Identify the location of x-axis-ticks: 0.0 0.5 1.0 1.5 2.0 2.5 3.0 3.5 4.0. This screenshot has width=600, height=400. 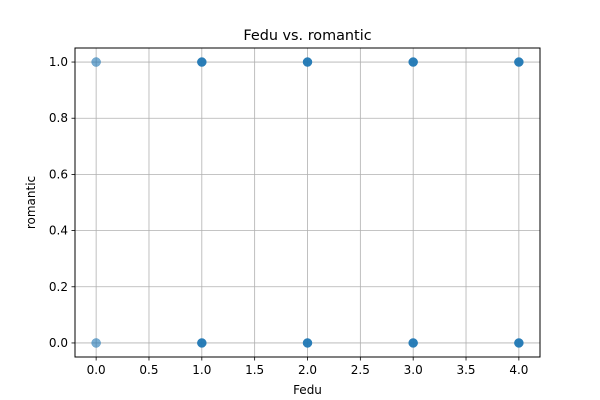
(307, 367).